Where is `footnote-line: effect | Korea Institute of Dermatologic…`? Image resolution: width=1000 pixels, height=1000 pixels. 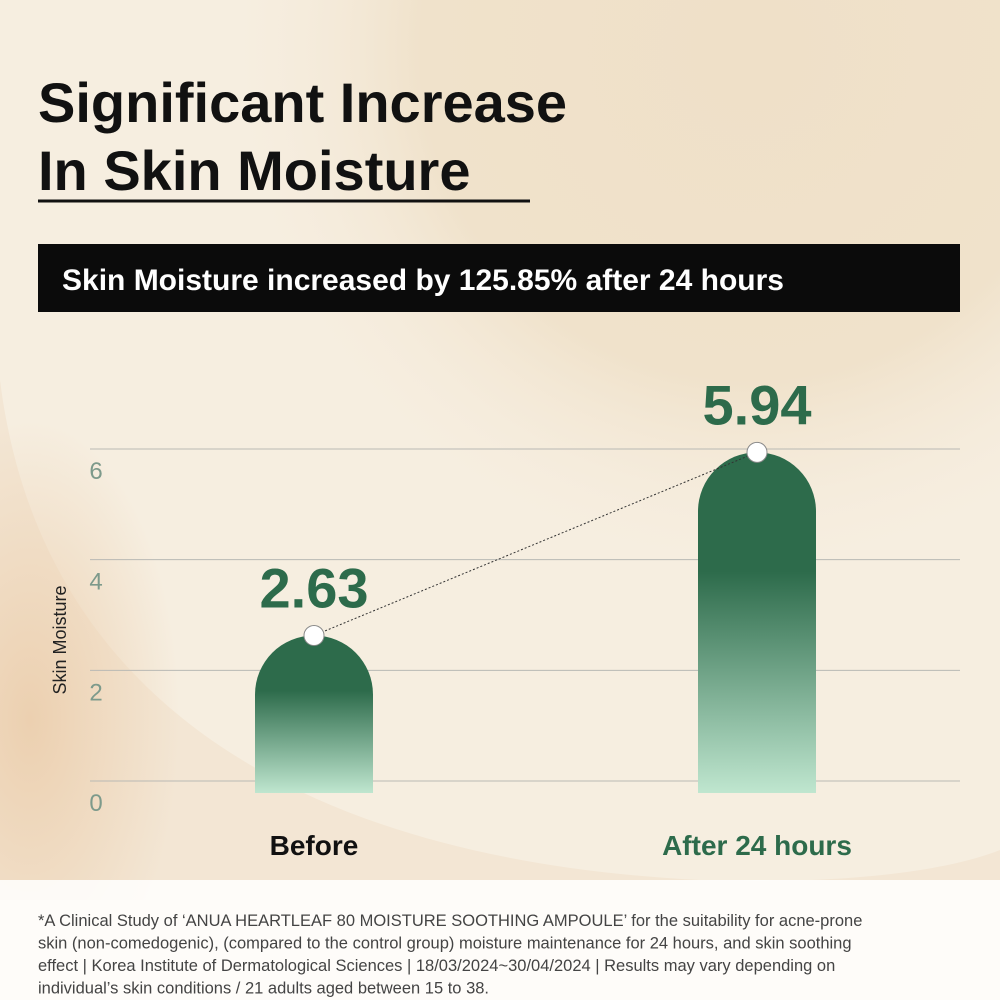
footnote-line: effect | Korea Institute of Dermatologic… is located at coordinates (436, 966).